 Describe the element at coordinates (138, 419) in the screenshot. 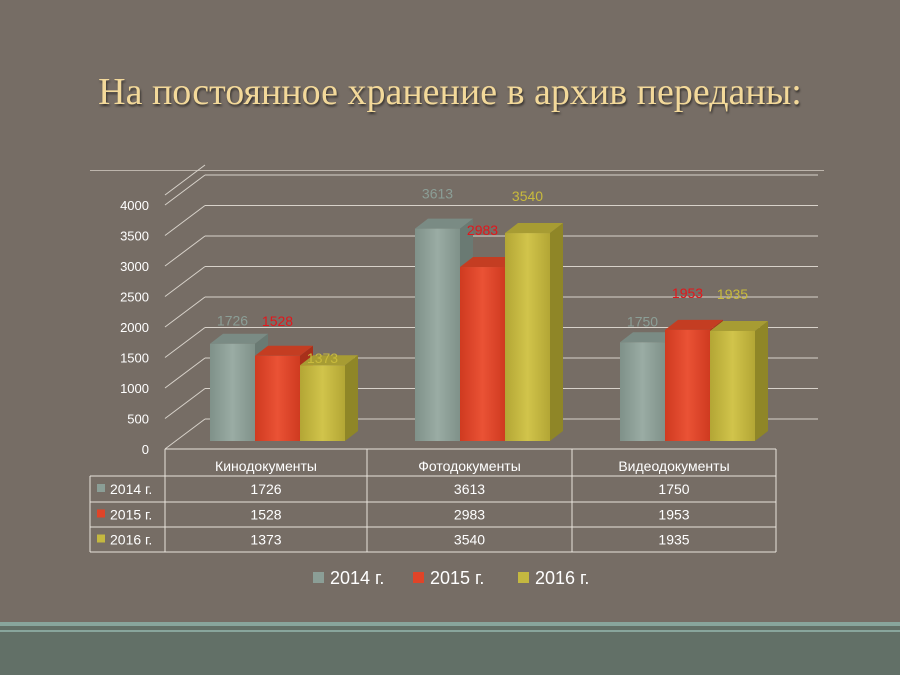

I see `y-tick-label: 500` at that location.